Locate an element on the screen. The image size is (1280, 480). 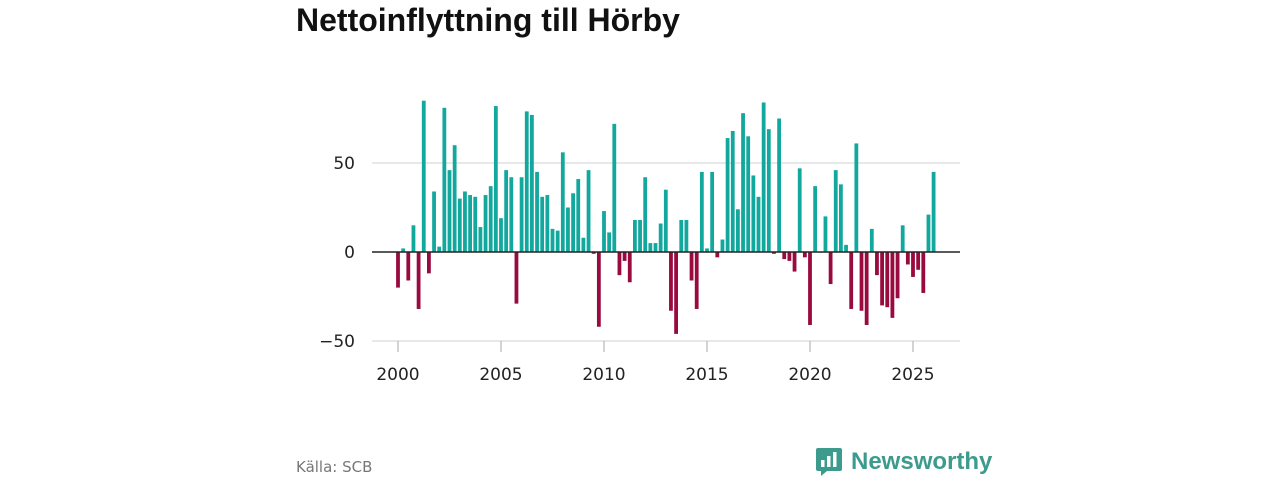
brand-name: Newsworthy is located at coordinates (922, 461).